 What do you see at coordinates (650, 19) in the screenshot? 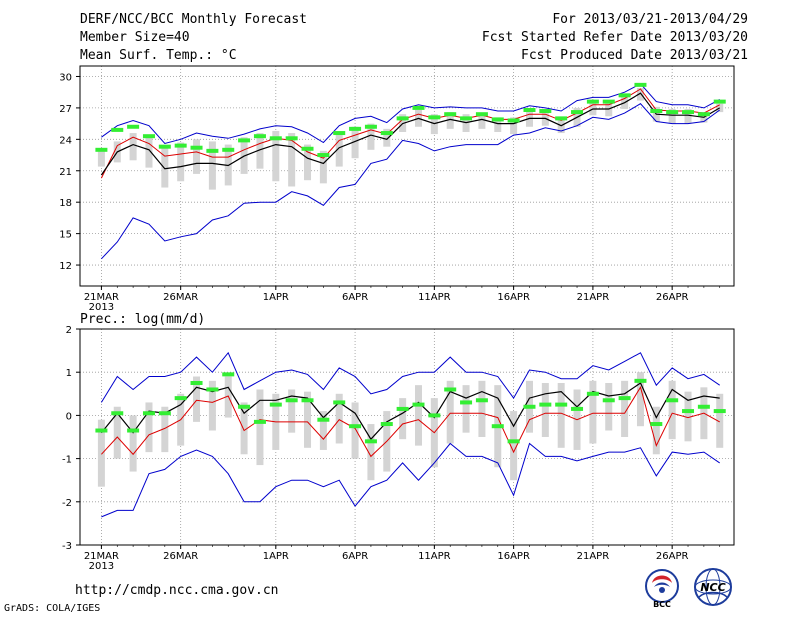
I see `forecast-period: For 2013/03/21-2013/04/29` at bounding box center [650, 19].